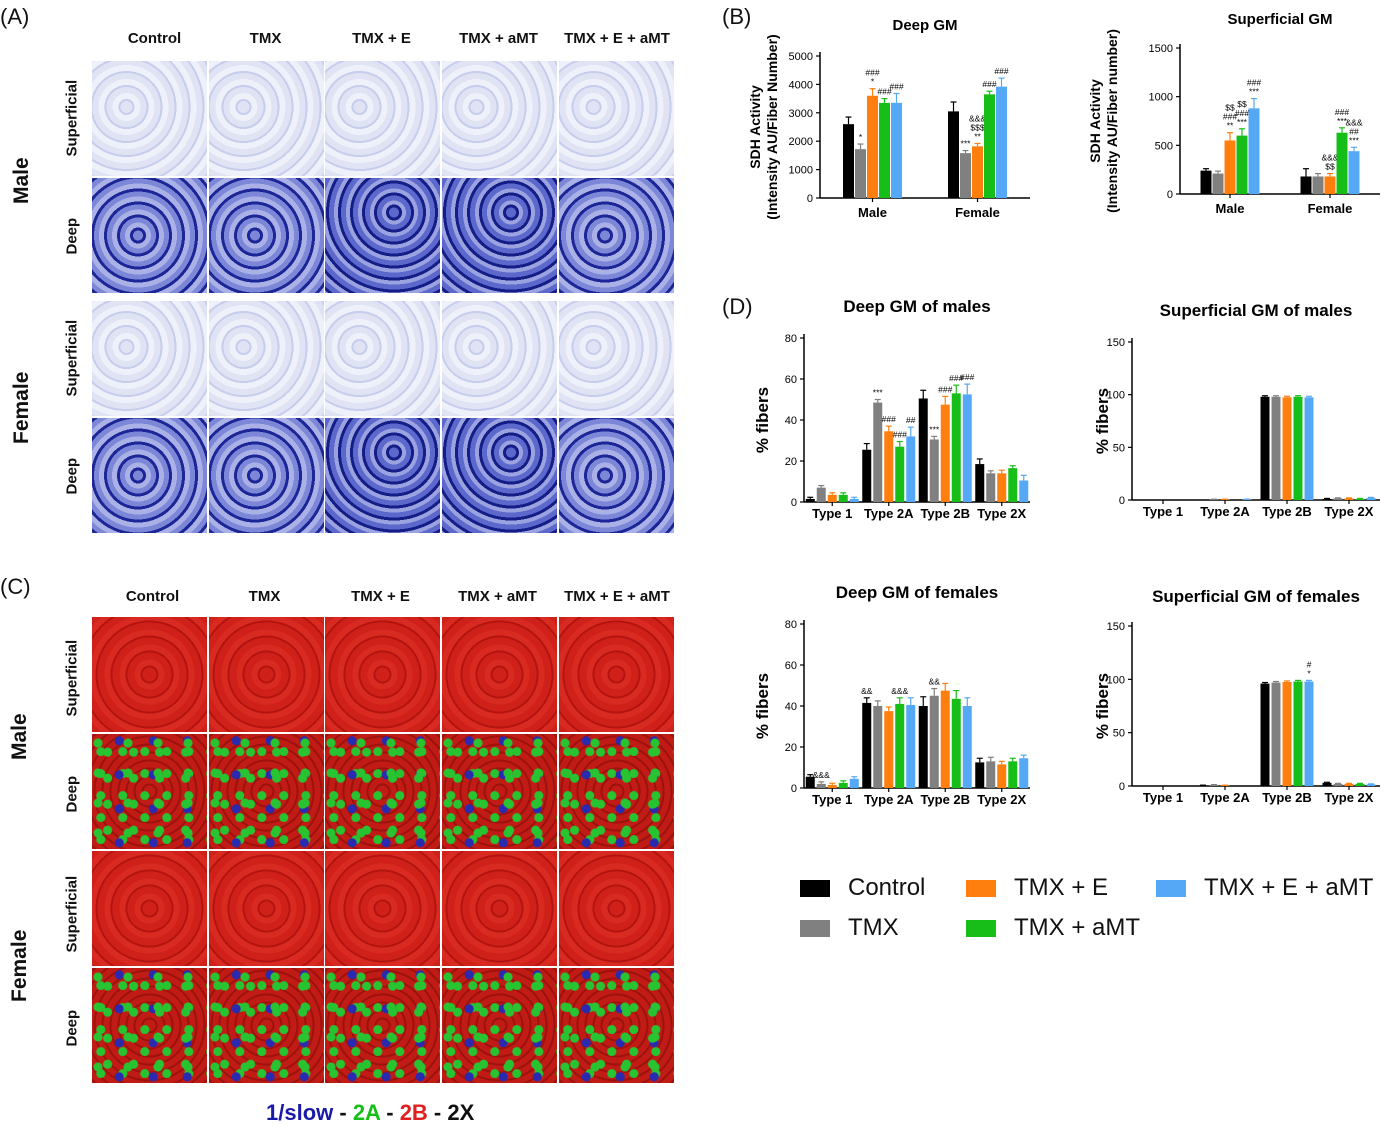  What do you see at coordinates (1309, 664) in the screenshot?
I see `significance-label: #` at bounding box center [1309, 664].